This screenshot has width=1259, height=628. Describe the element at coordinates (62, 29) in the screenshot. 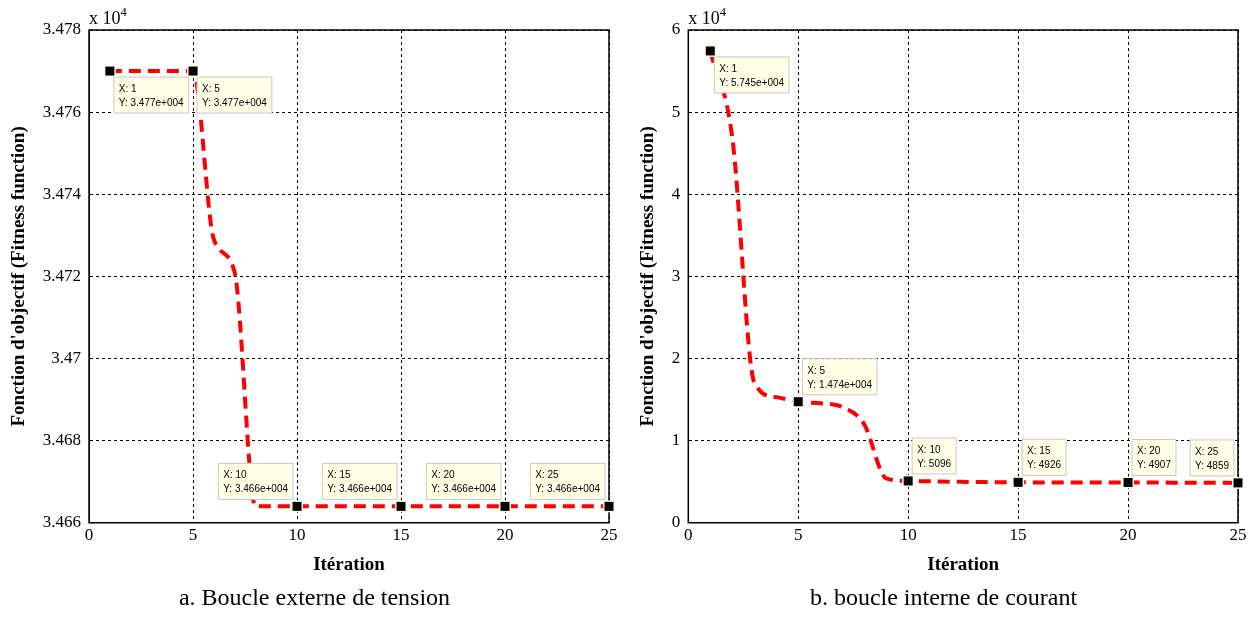

I see `y-tick-label: 3.478` at that location.